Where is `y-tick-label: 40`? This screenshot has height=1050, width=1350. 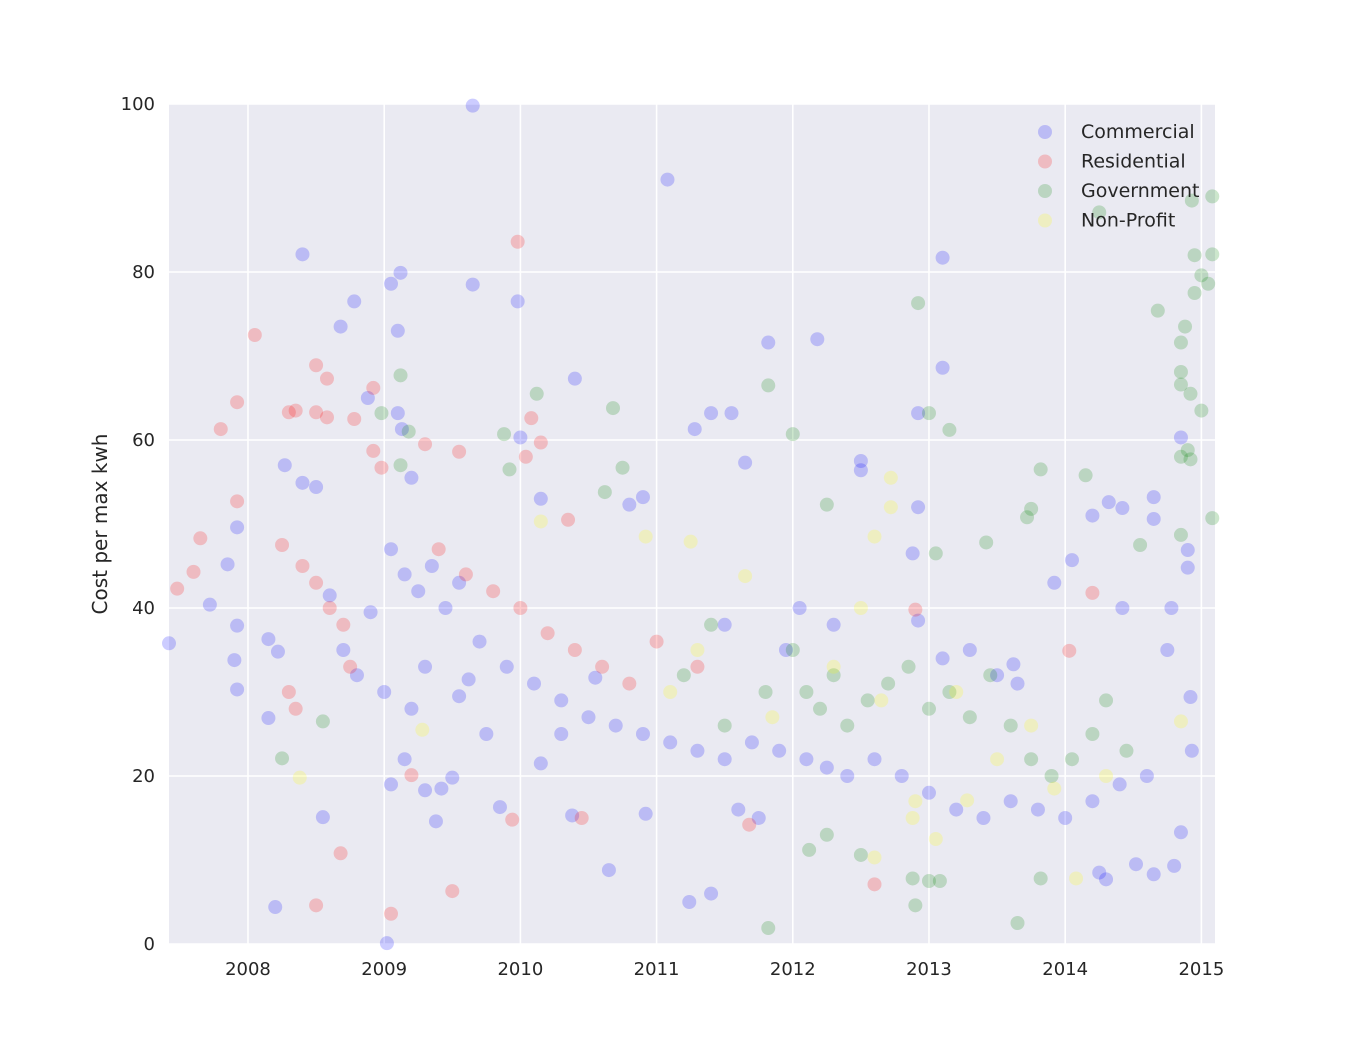
y-tick-label: 40 is located at coordinates (143, 608).